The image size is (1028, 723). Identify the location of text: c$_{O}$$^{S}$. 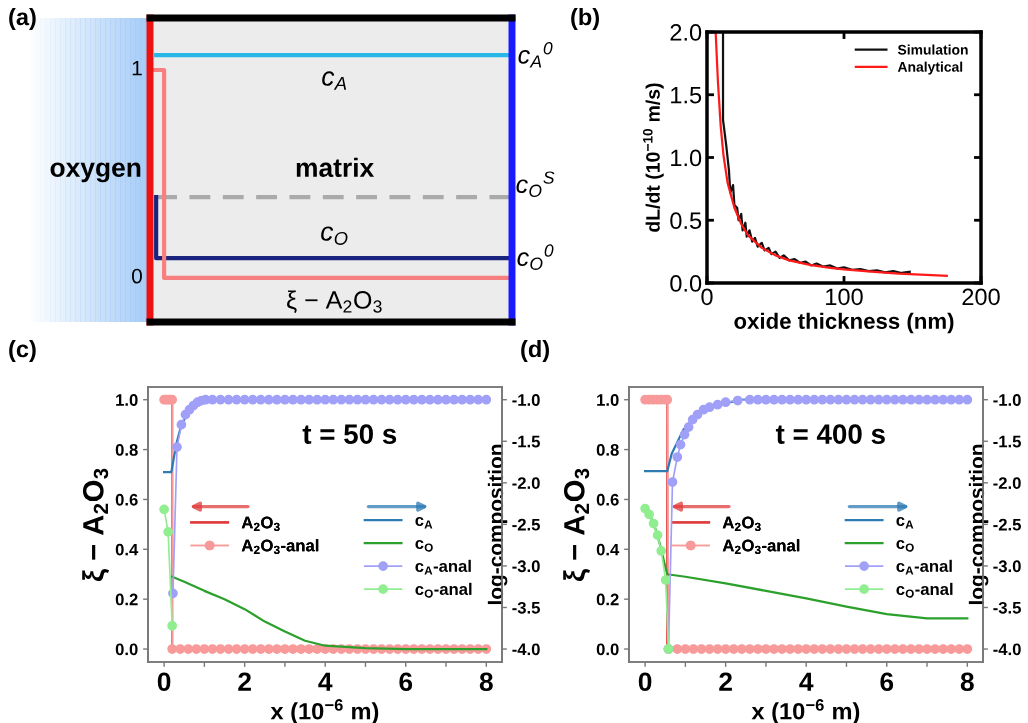
(535, 184).